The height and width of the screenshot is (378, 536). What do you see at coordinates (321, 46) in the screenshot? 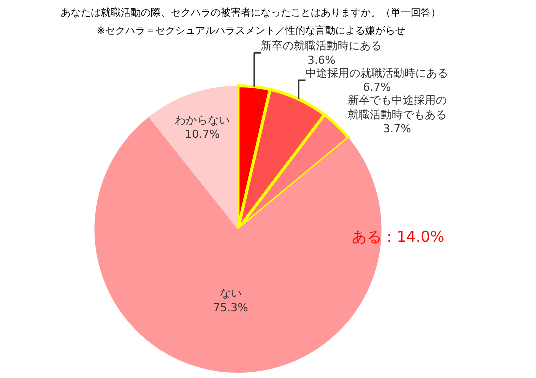
I see `slice-label: 新卒の就職活動時にある` at bounding box center [321, 46].